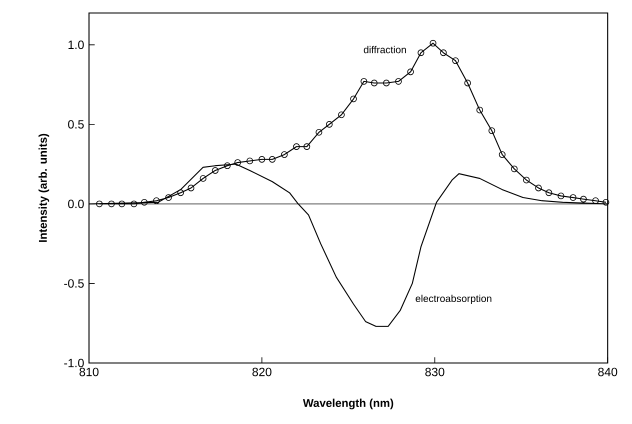 The image size is (632, 424). Describe the element at coordinates (76, 124) in the screenshot. I see `y-tick-label: 0.5` at that location.